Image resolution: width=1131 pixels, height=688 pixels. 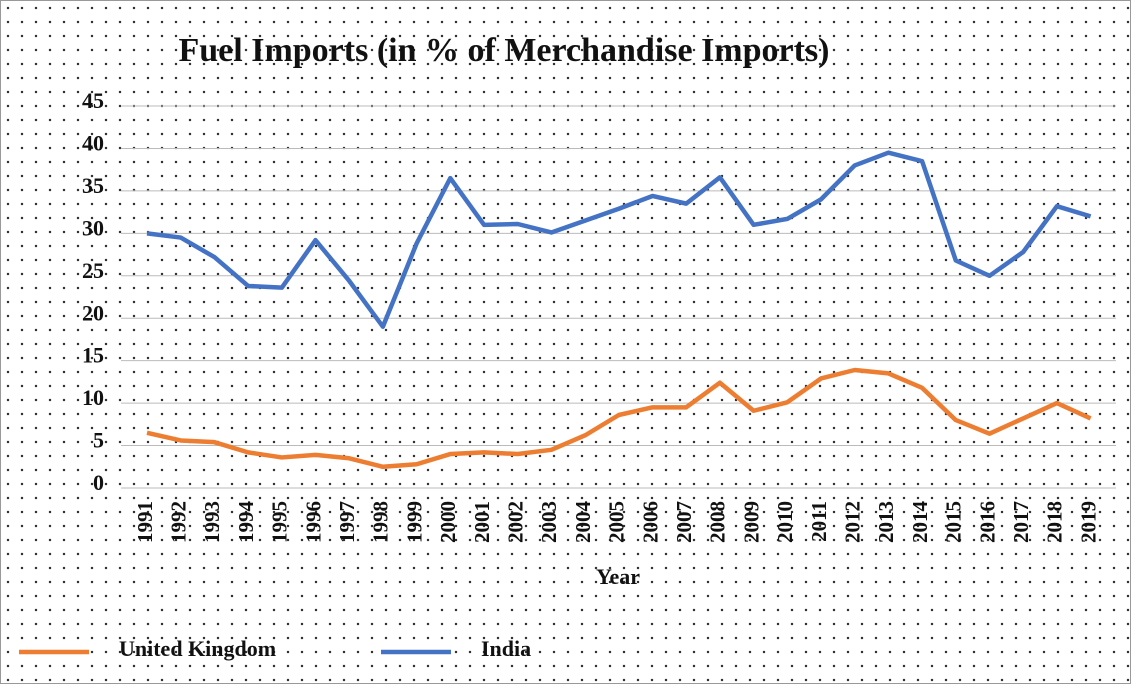 I want to click on x-axis-label: Year, so click(x=618, y=576).